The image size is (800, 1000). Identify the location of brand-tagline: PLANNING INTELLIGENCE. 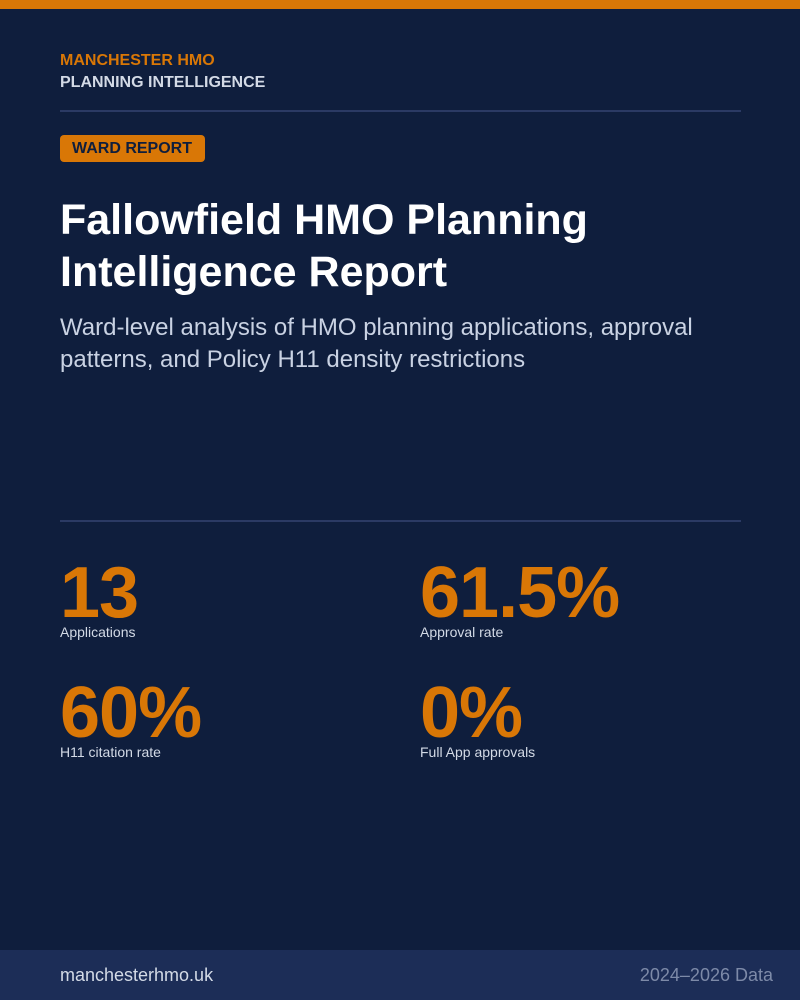
(163, 82).